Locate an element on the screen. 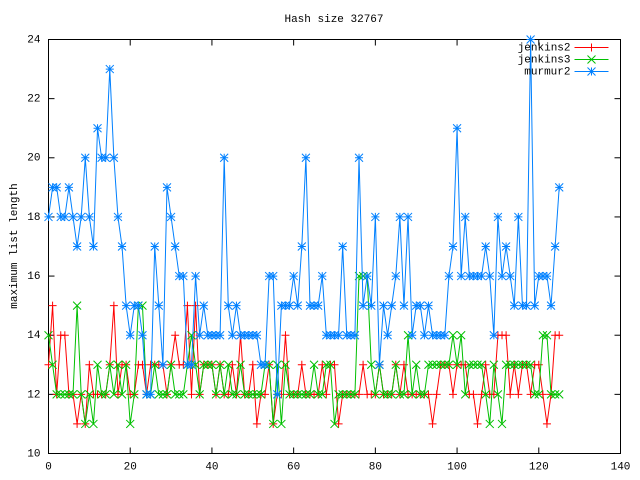  x-tick-label: 40 is located at coordinates (211, 467).